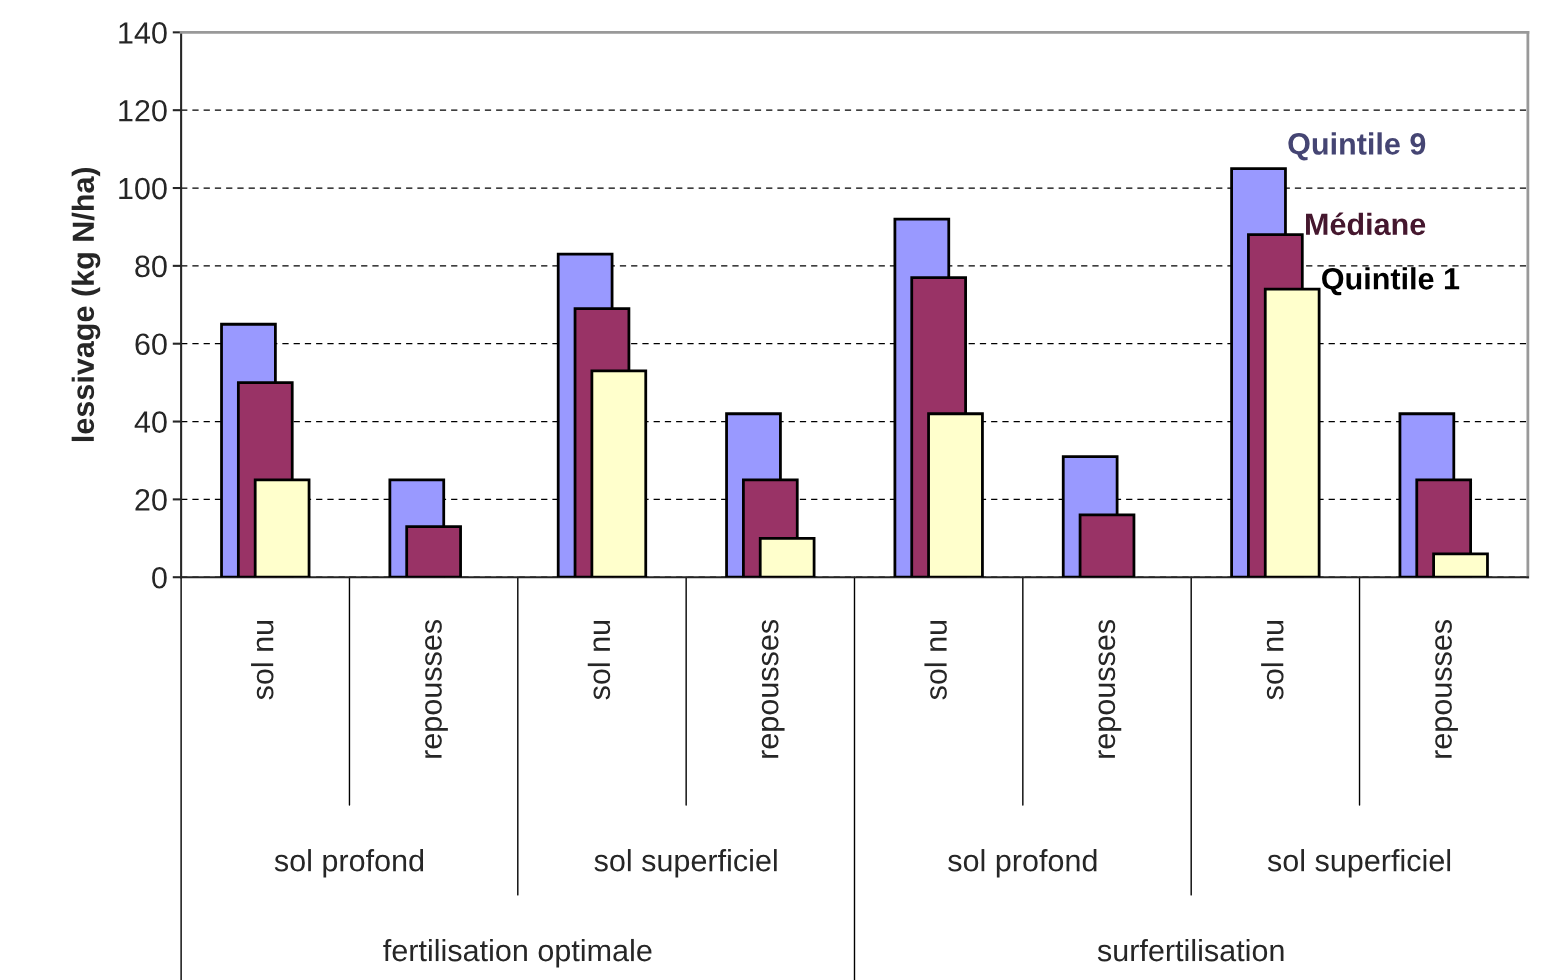 This screenshot has width=1548, height=980. I want to click on y-tick-label: 40, so click(150, 422).